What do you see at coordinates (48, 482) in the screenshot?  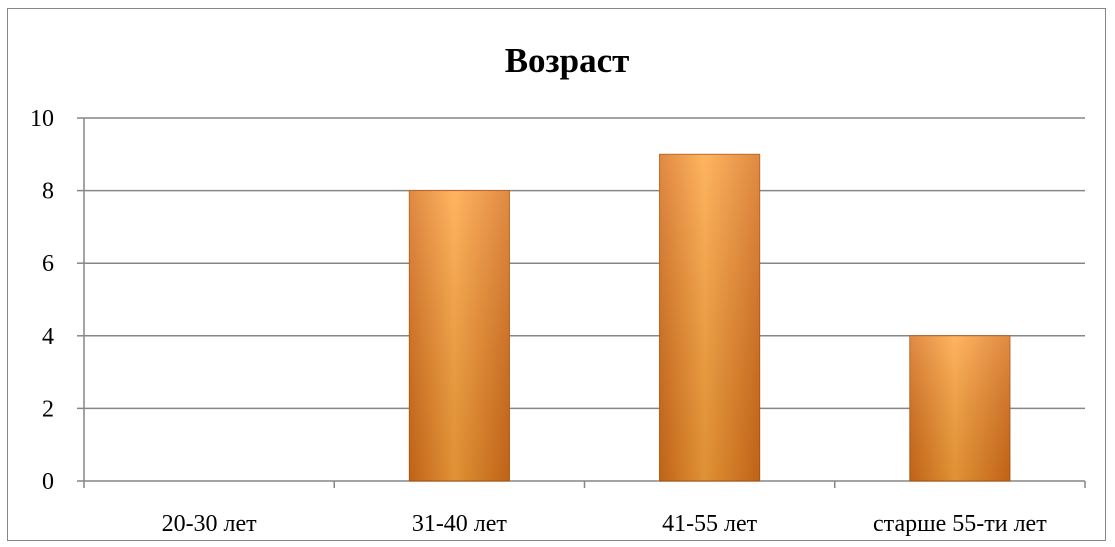 I see `y-tick-label: 0` at bounding box center [48, 482].